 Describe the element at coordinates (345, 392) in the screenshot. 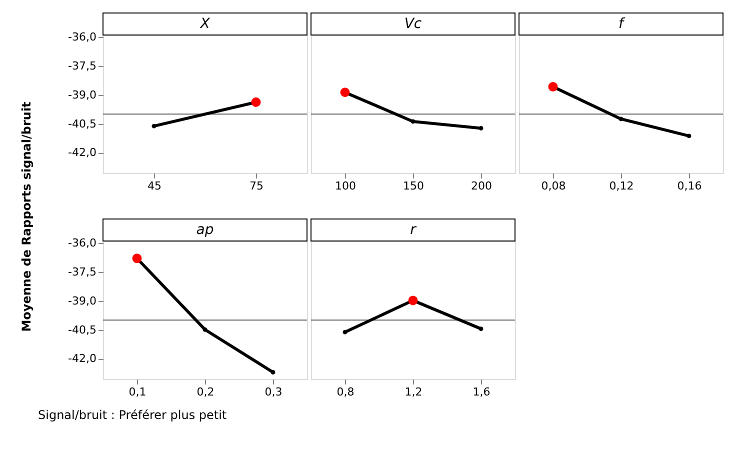

I see `x-tick-label: 0,8` at that location.